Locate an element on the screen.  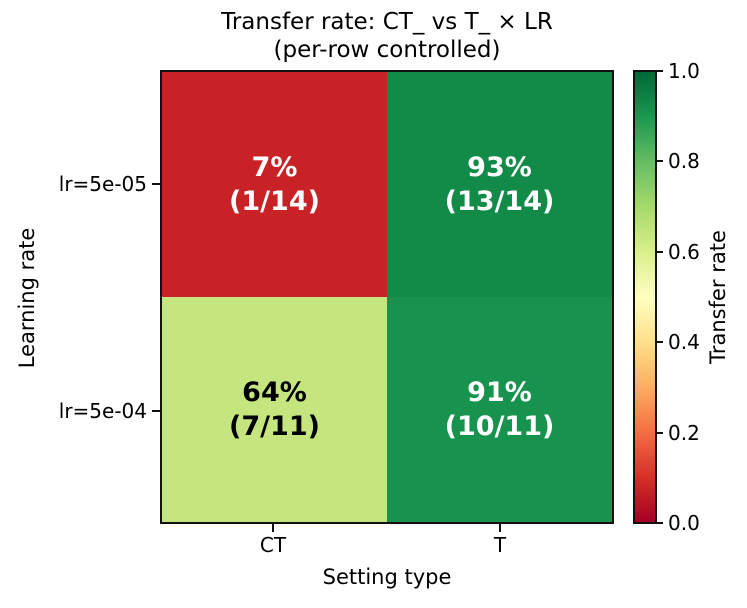
y-axis-label: Learning rate is located at coordinates (27, 298).